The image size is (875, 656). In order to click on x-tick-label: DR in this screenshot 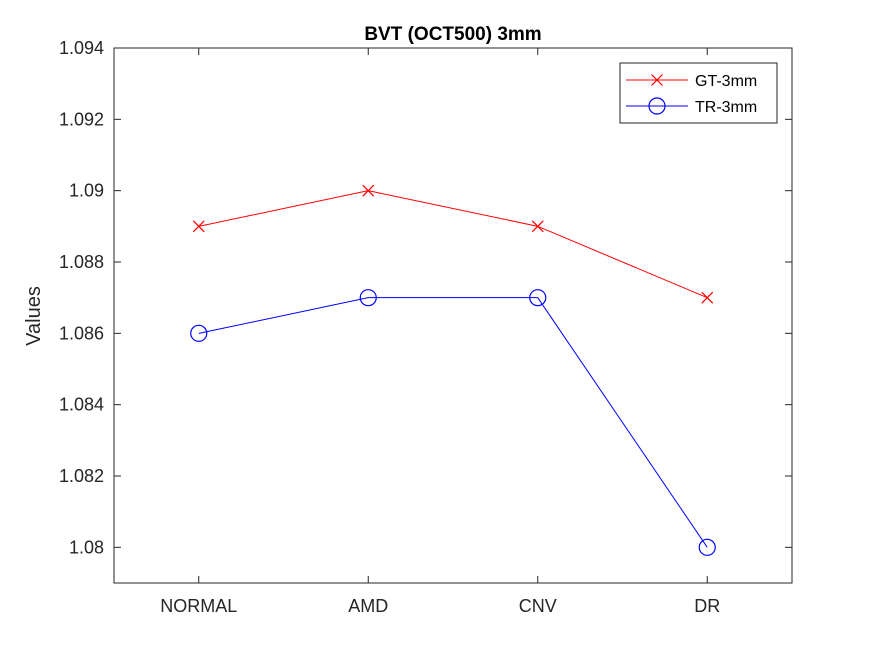, I will do `click(707, 606)`.